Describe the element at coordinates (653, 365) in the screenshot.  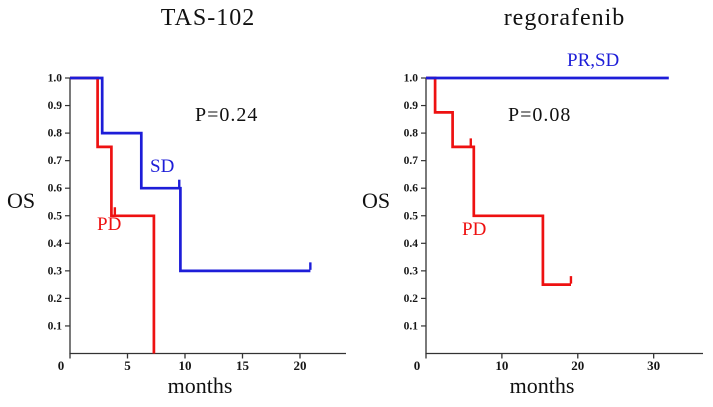
I see `x-tick-label: 30` at that location.